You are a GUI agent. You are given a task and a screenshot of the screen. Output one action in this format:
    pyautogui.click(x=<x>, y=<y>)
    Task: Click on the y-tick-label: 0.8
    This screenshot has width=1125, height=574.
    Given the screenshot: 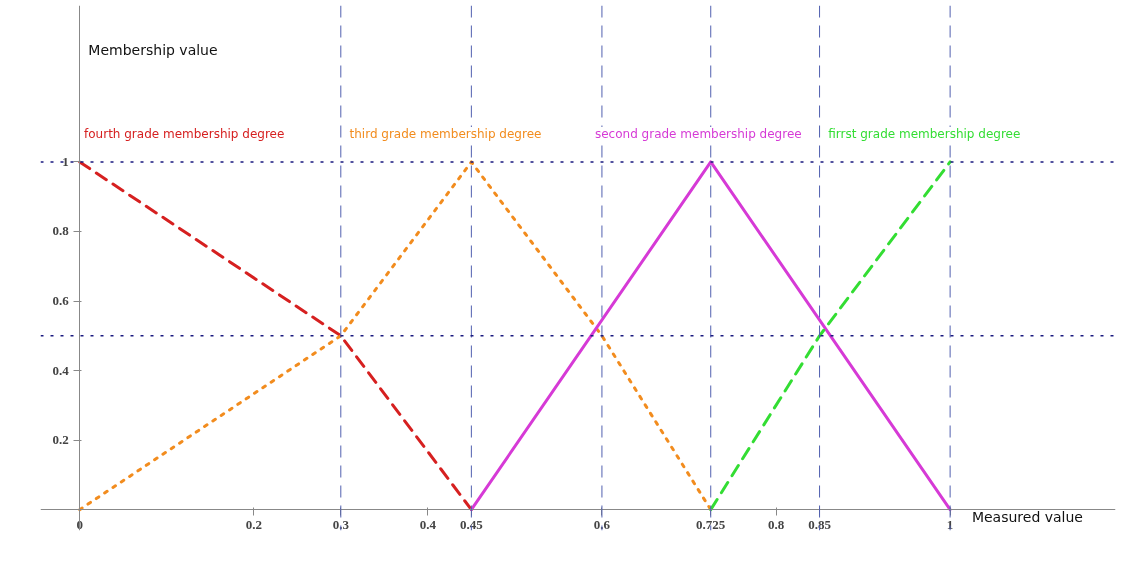 What is the action you would take?
    pyautogui.click(x=61, y=231)
    